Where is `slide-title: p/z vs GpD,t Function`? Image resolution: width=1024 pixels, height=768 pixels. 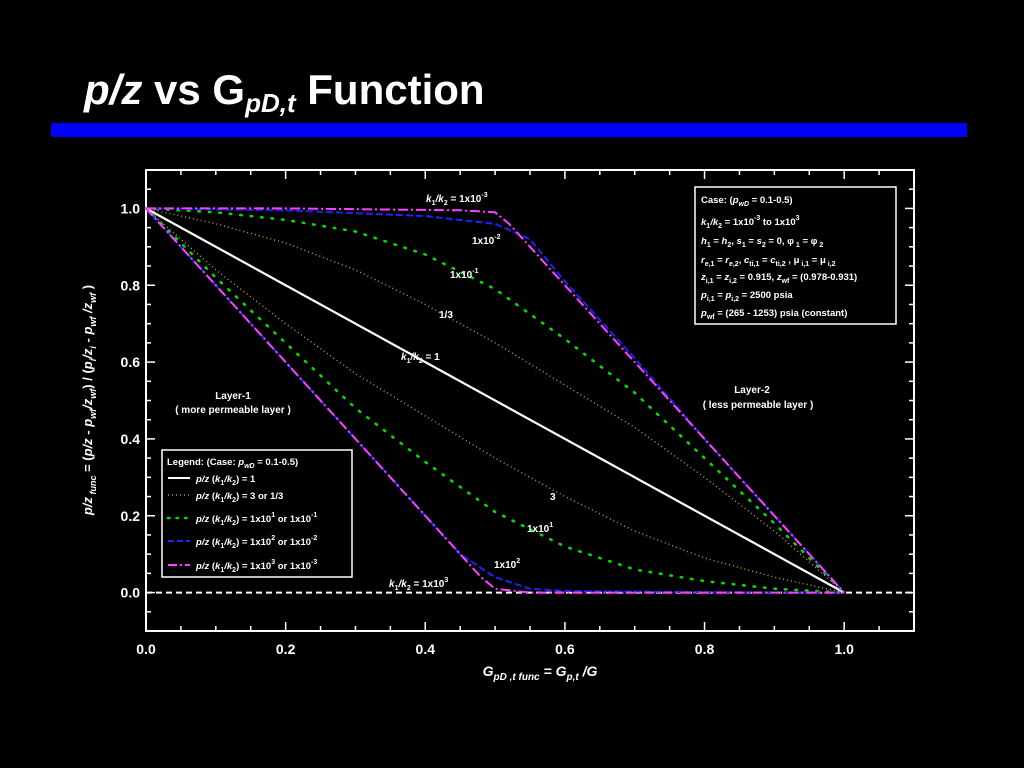
slide-title: p/z vs GpD,t Function is located at coordinates (284, 96).